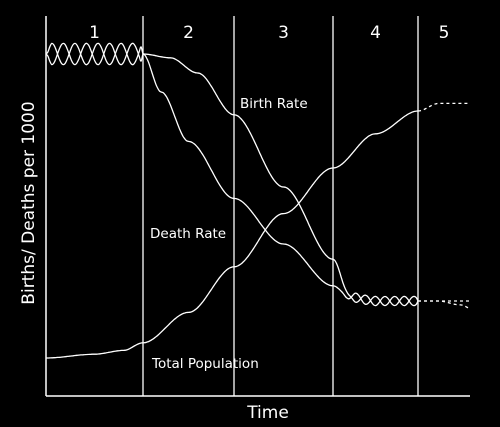 The width and height of the screenshot is (500, 427). I want to click on total-population-label: Total Population, so click(205, 364).